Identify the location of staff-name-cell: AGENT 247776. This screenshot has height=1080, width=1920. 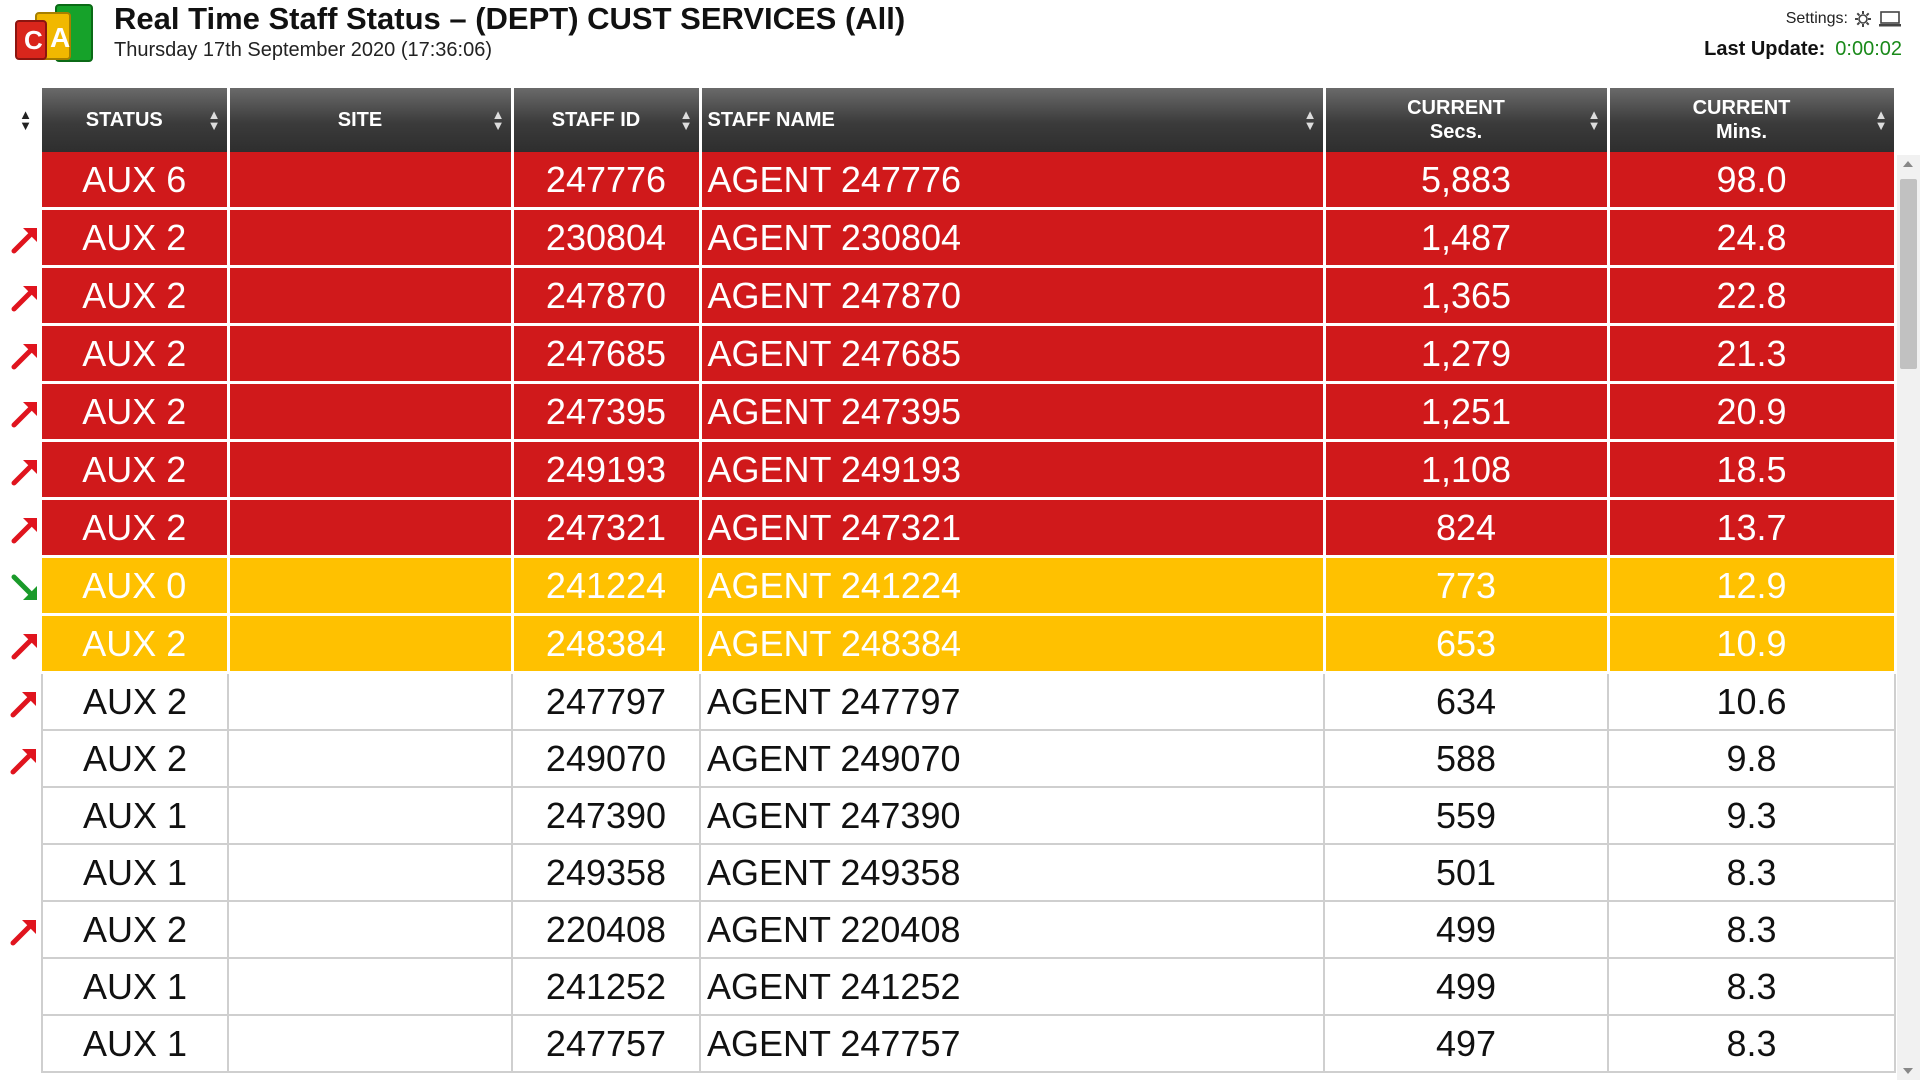
(1013, 181).